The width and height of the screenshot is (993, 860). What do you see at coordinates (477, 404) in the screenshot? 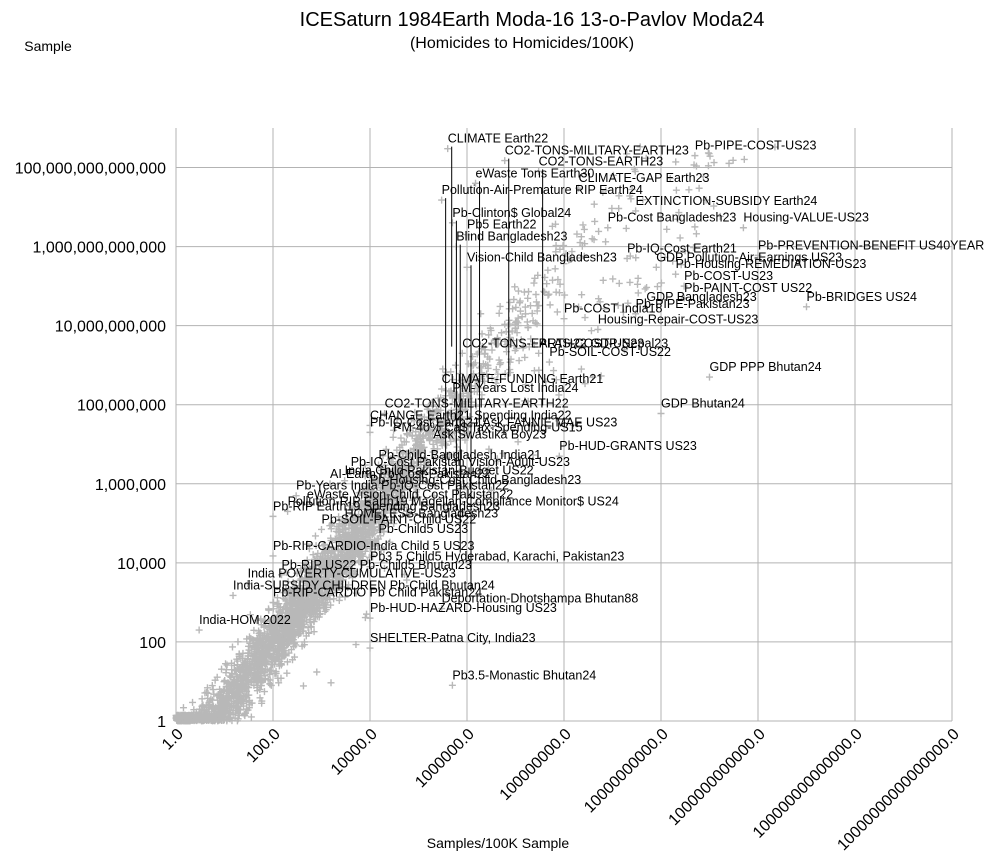
I see `annotation-label-32: CO2-TONS-MILITARY-EARTH22` at bounding box center [477, 404].